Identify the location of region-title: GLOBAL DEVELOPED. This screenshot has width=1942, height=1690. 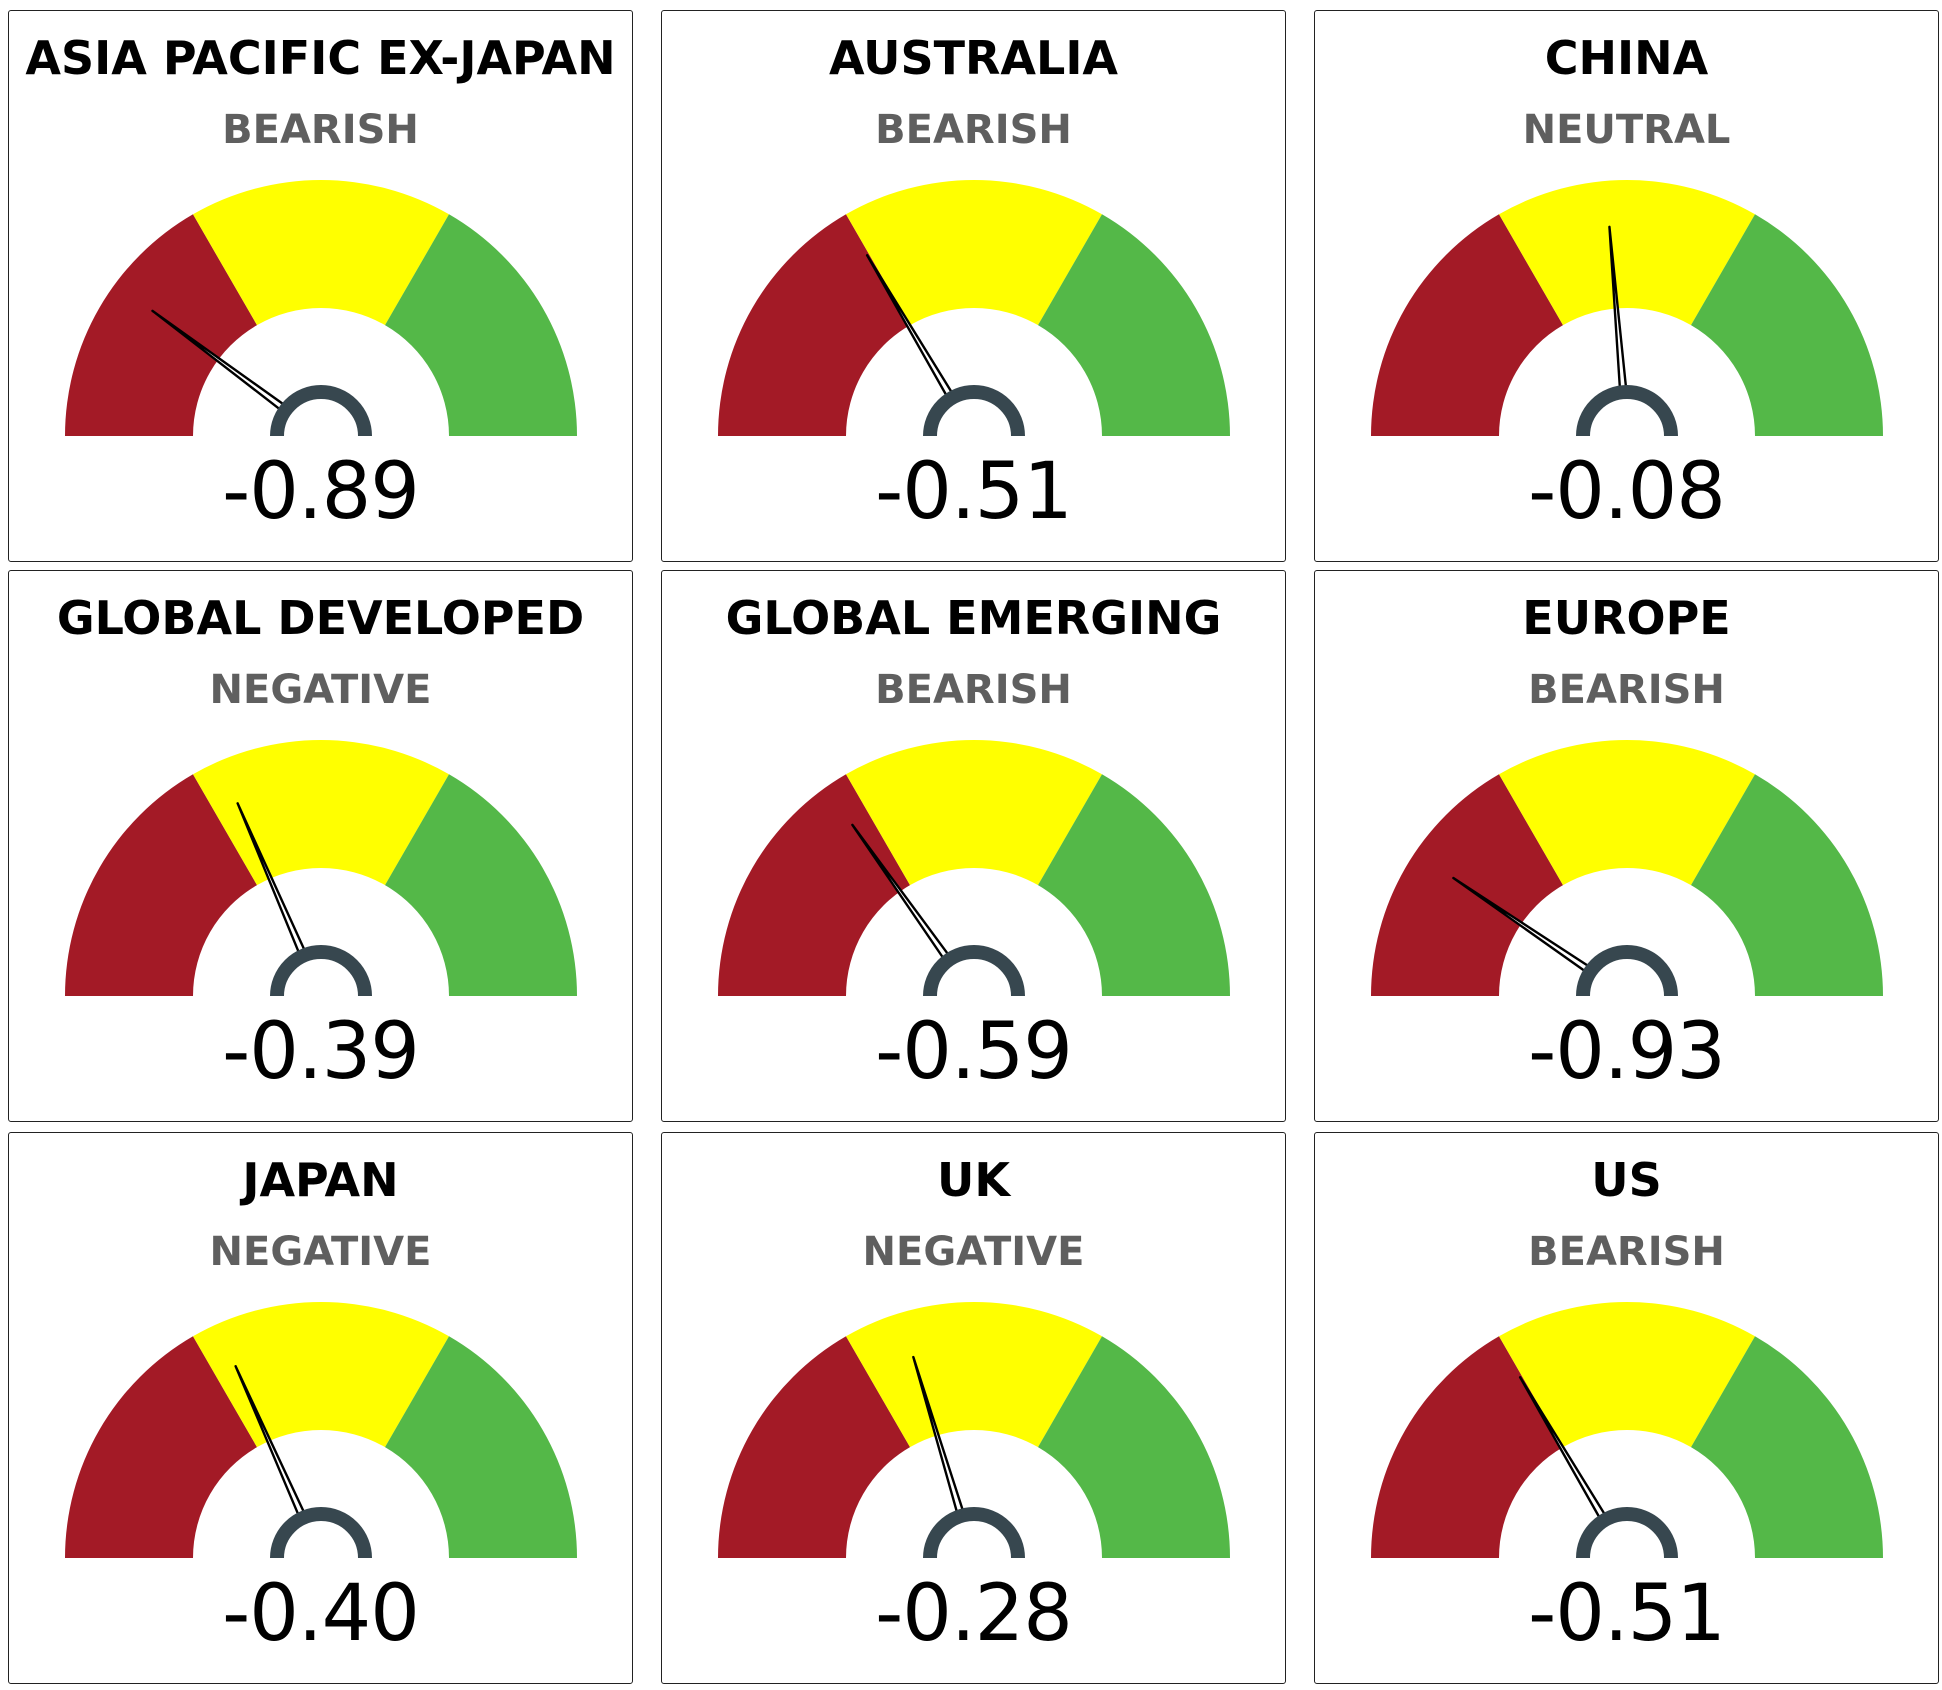
(320, 618).